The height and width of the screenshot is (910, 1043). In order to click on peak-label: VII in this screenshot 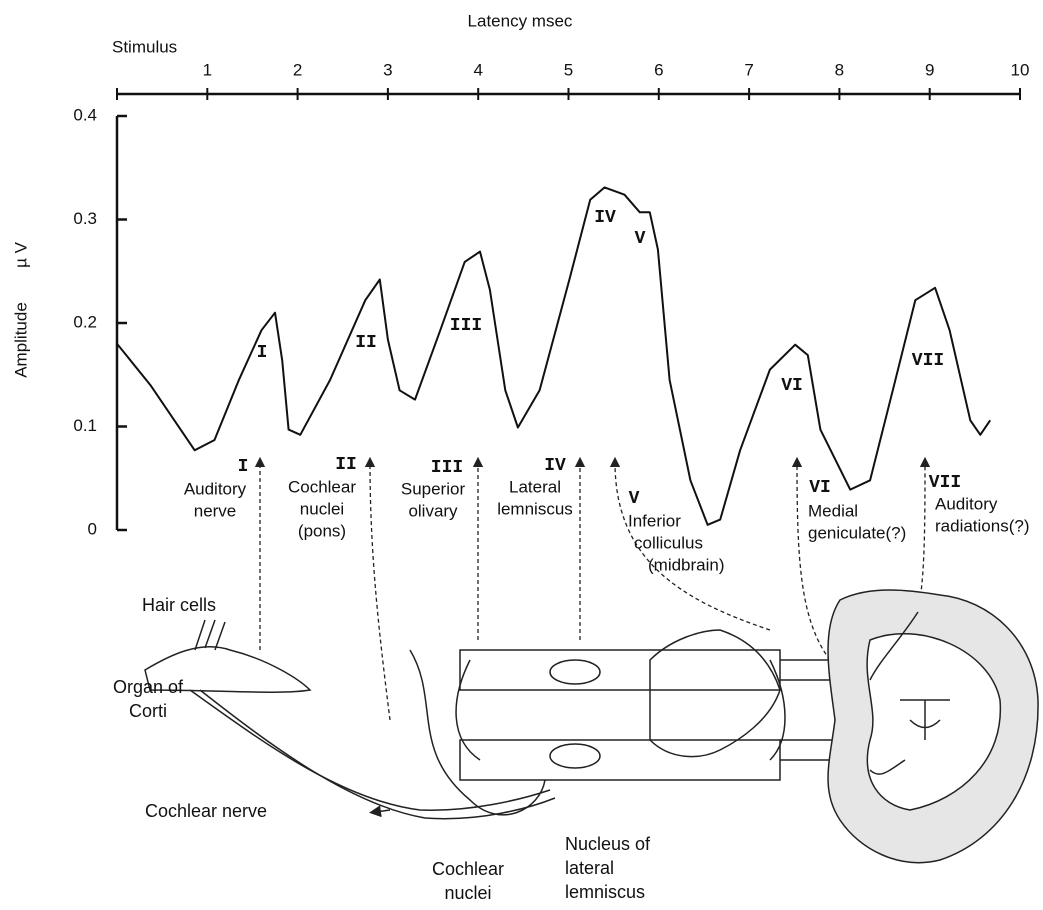, I will do `click(928, 361)`.